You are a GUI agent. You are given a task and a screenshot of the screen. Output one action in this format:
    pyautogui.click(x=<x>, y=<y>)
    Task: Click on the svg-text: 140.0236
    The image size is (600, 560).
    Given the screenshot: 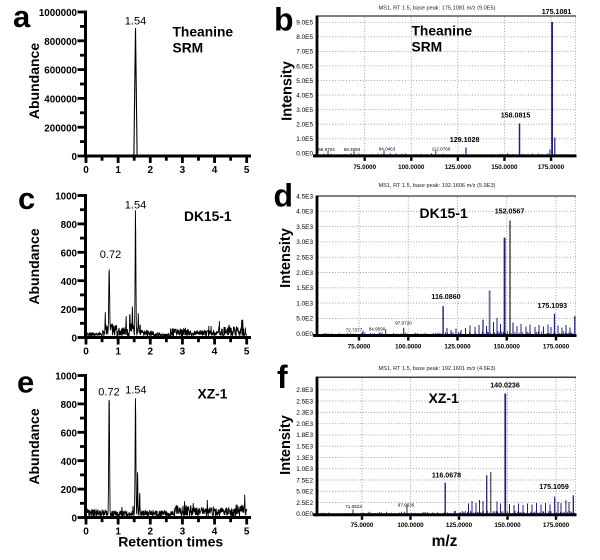 What is the action you would take?
    pyautogui.click(x=505, y=386)
    